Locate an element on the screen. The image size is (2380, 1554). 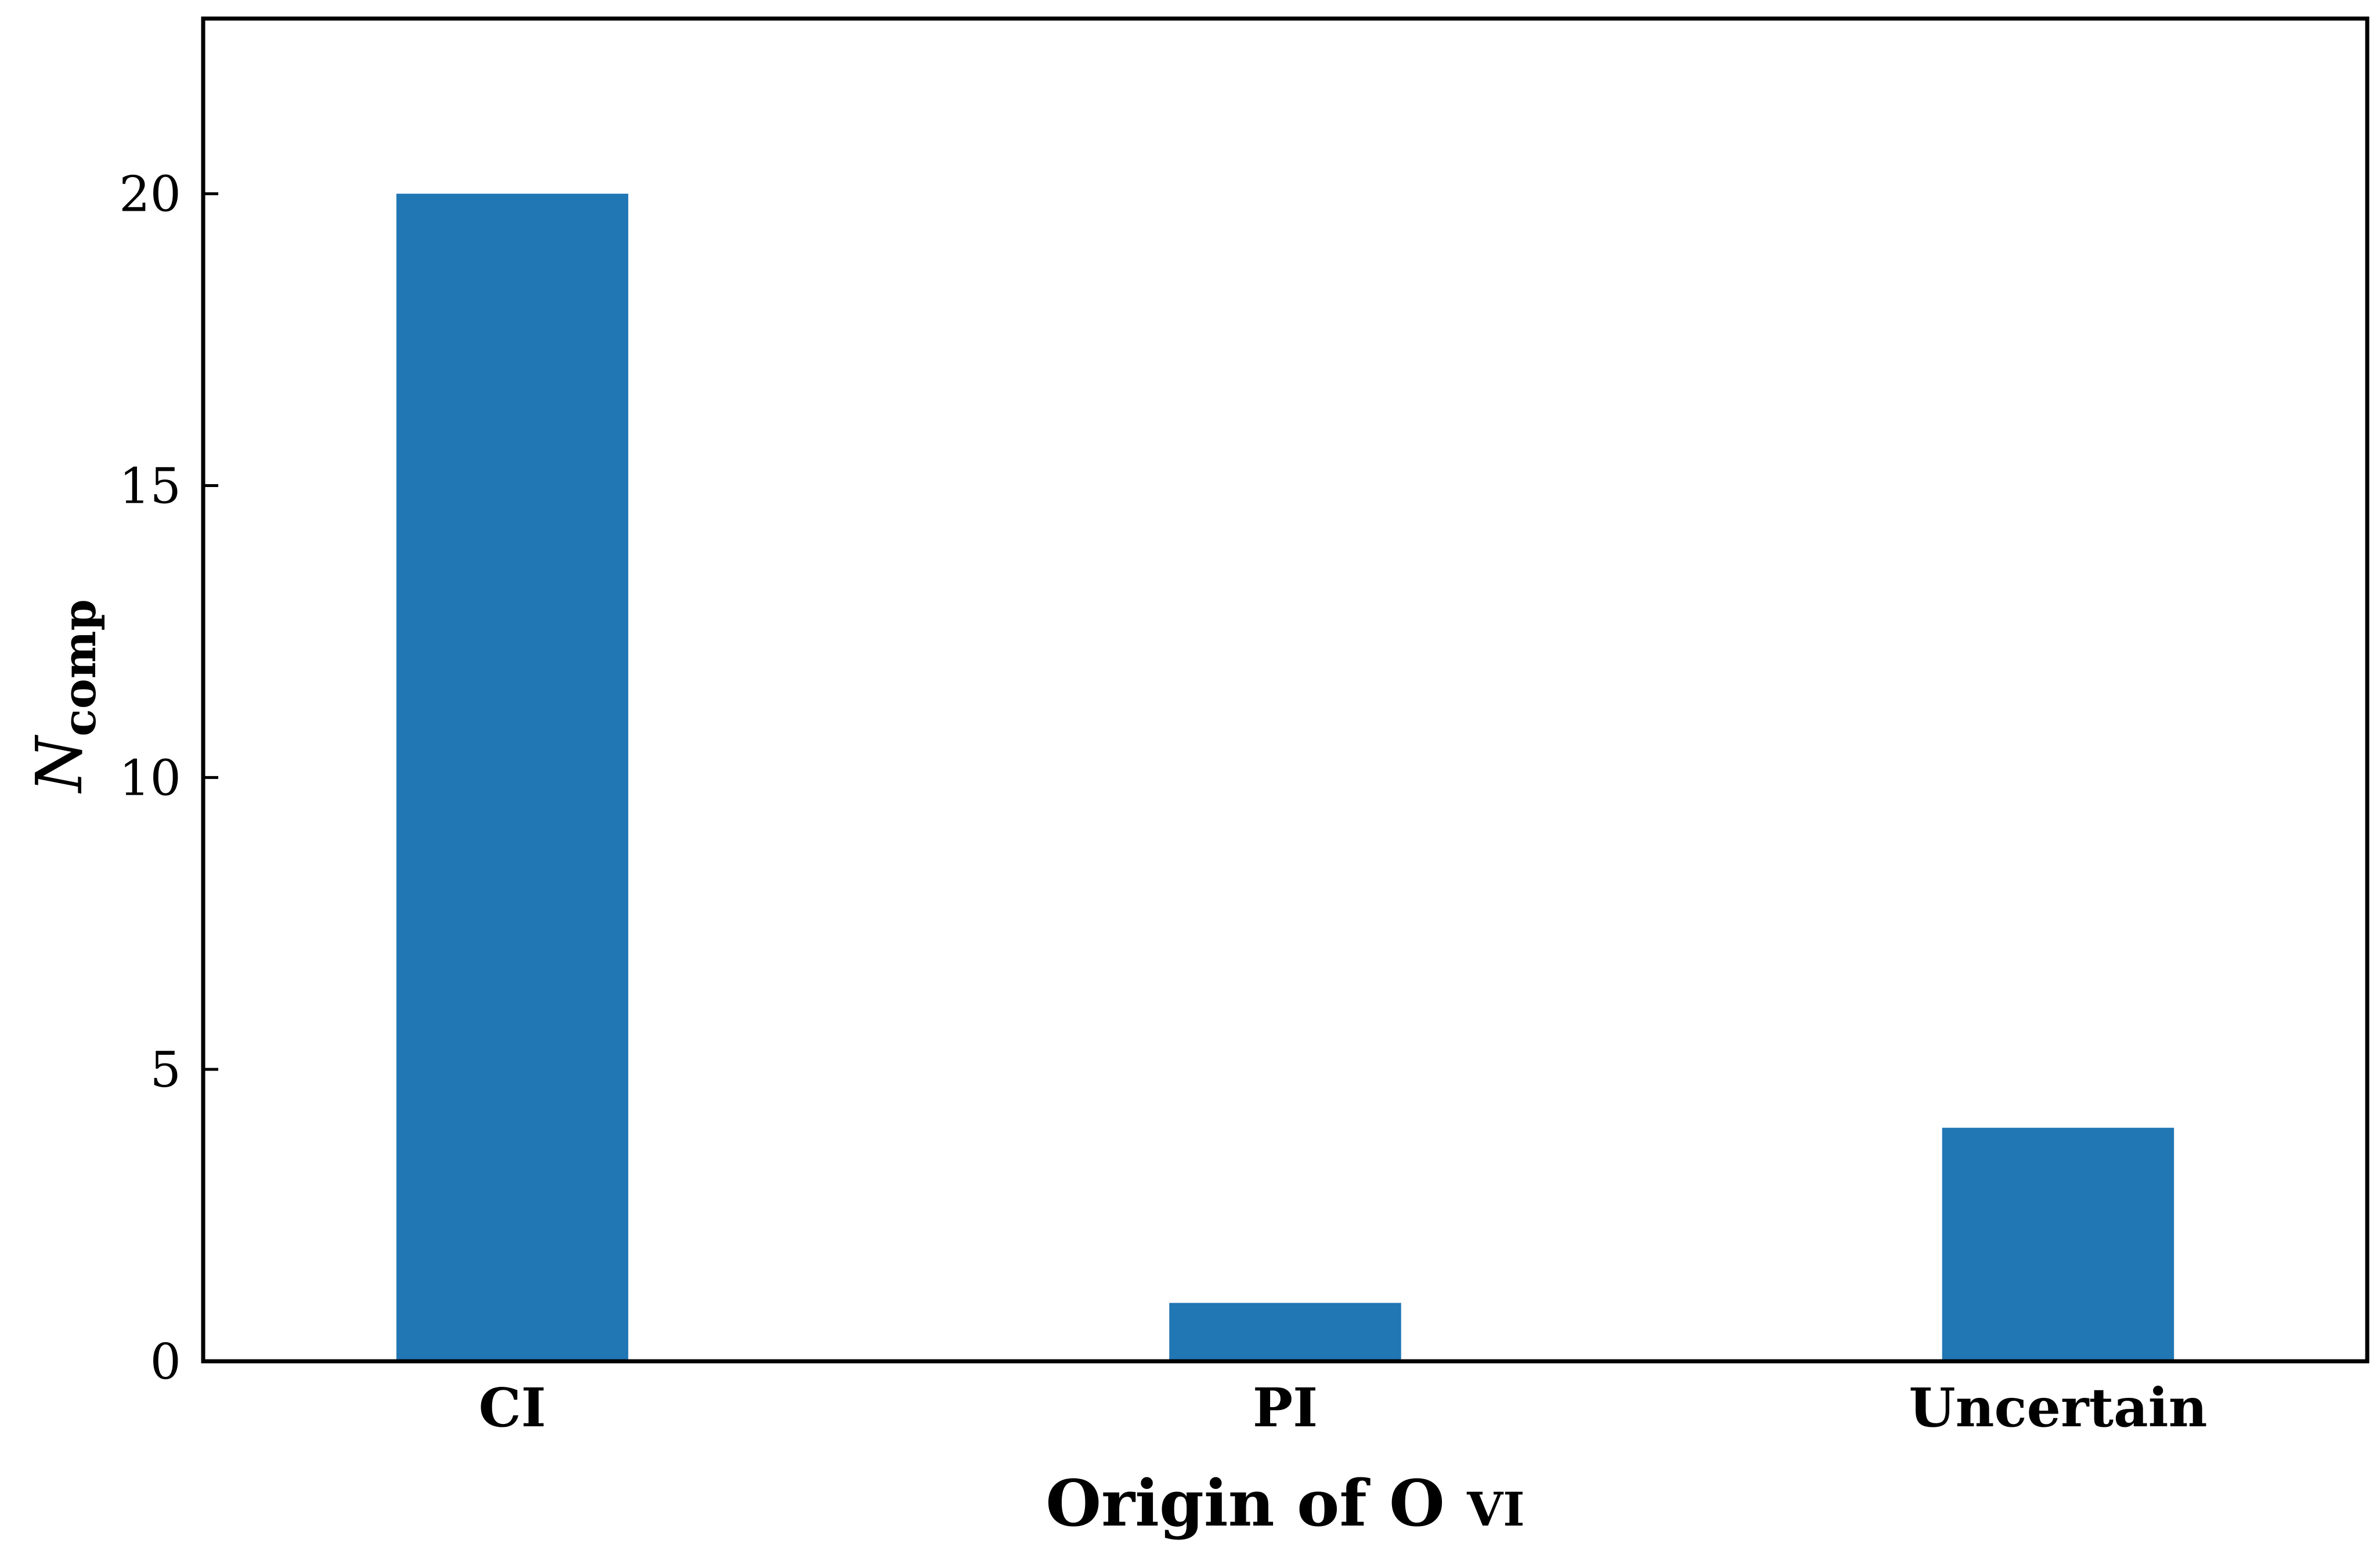
y-tick-label-20: 20 is located at coordinates (150, 194).